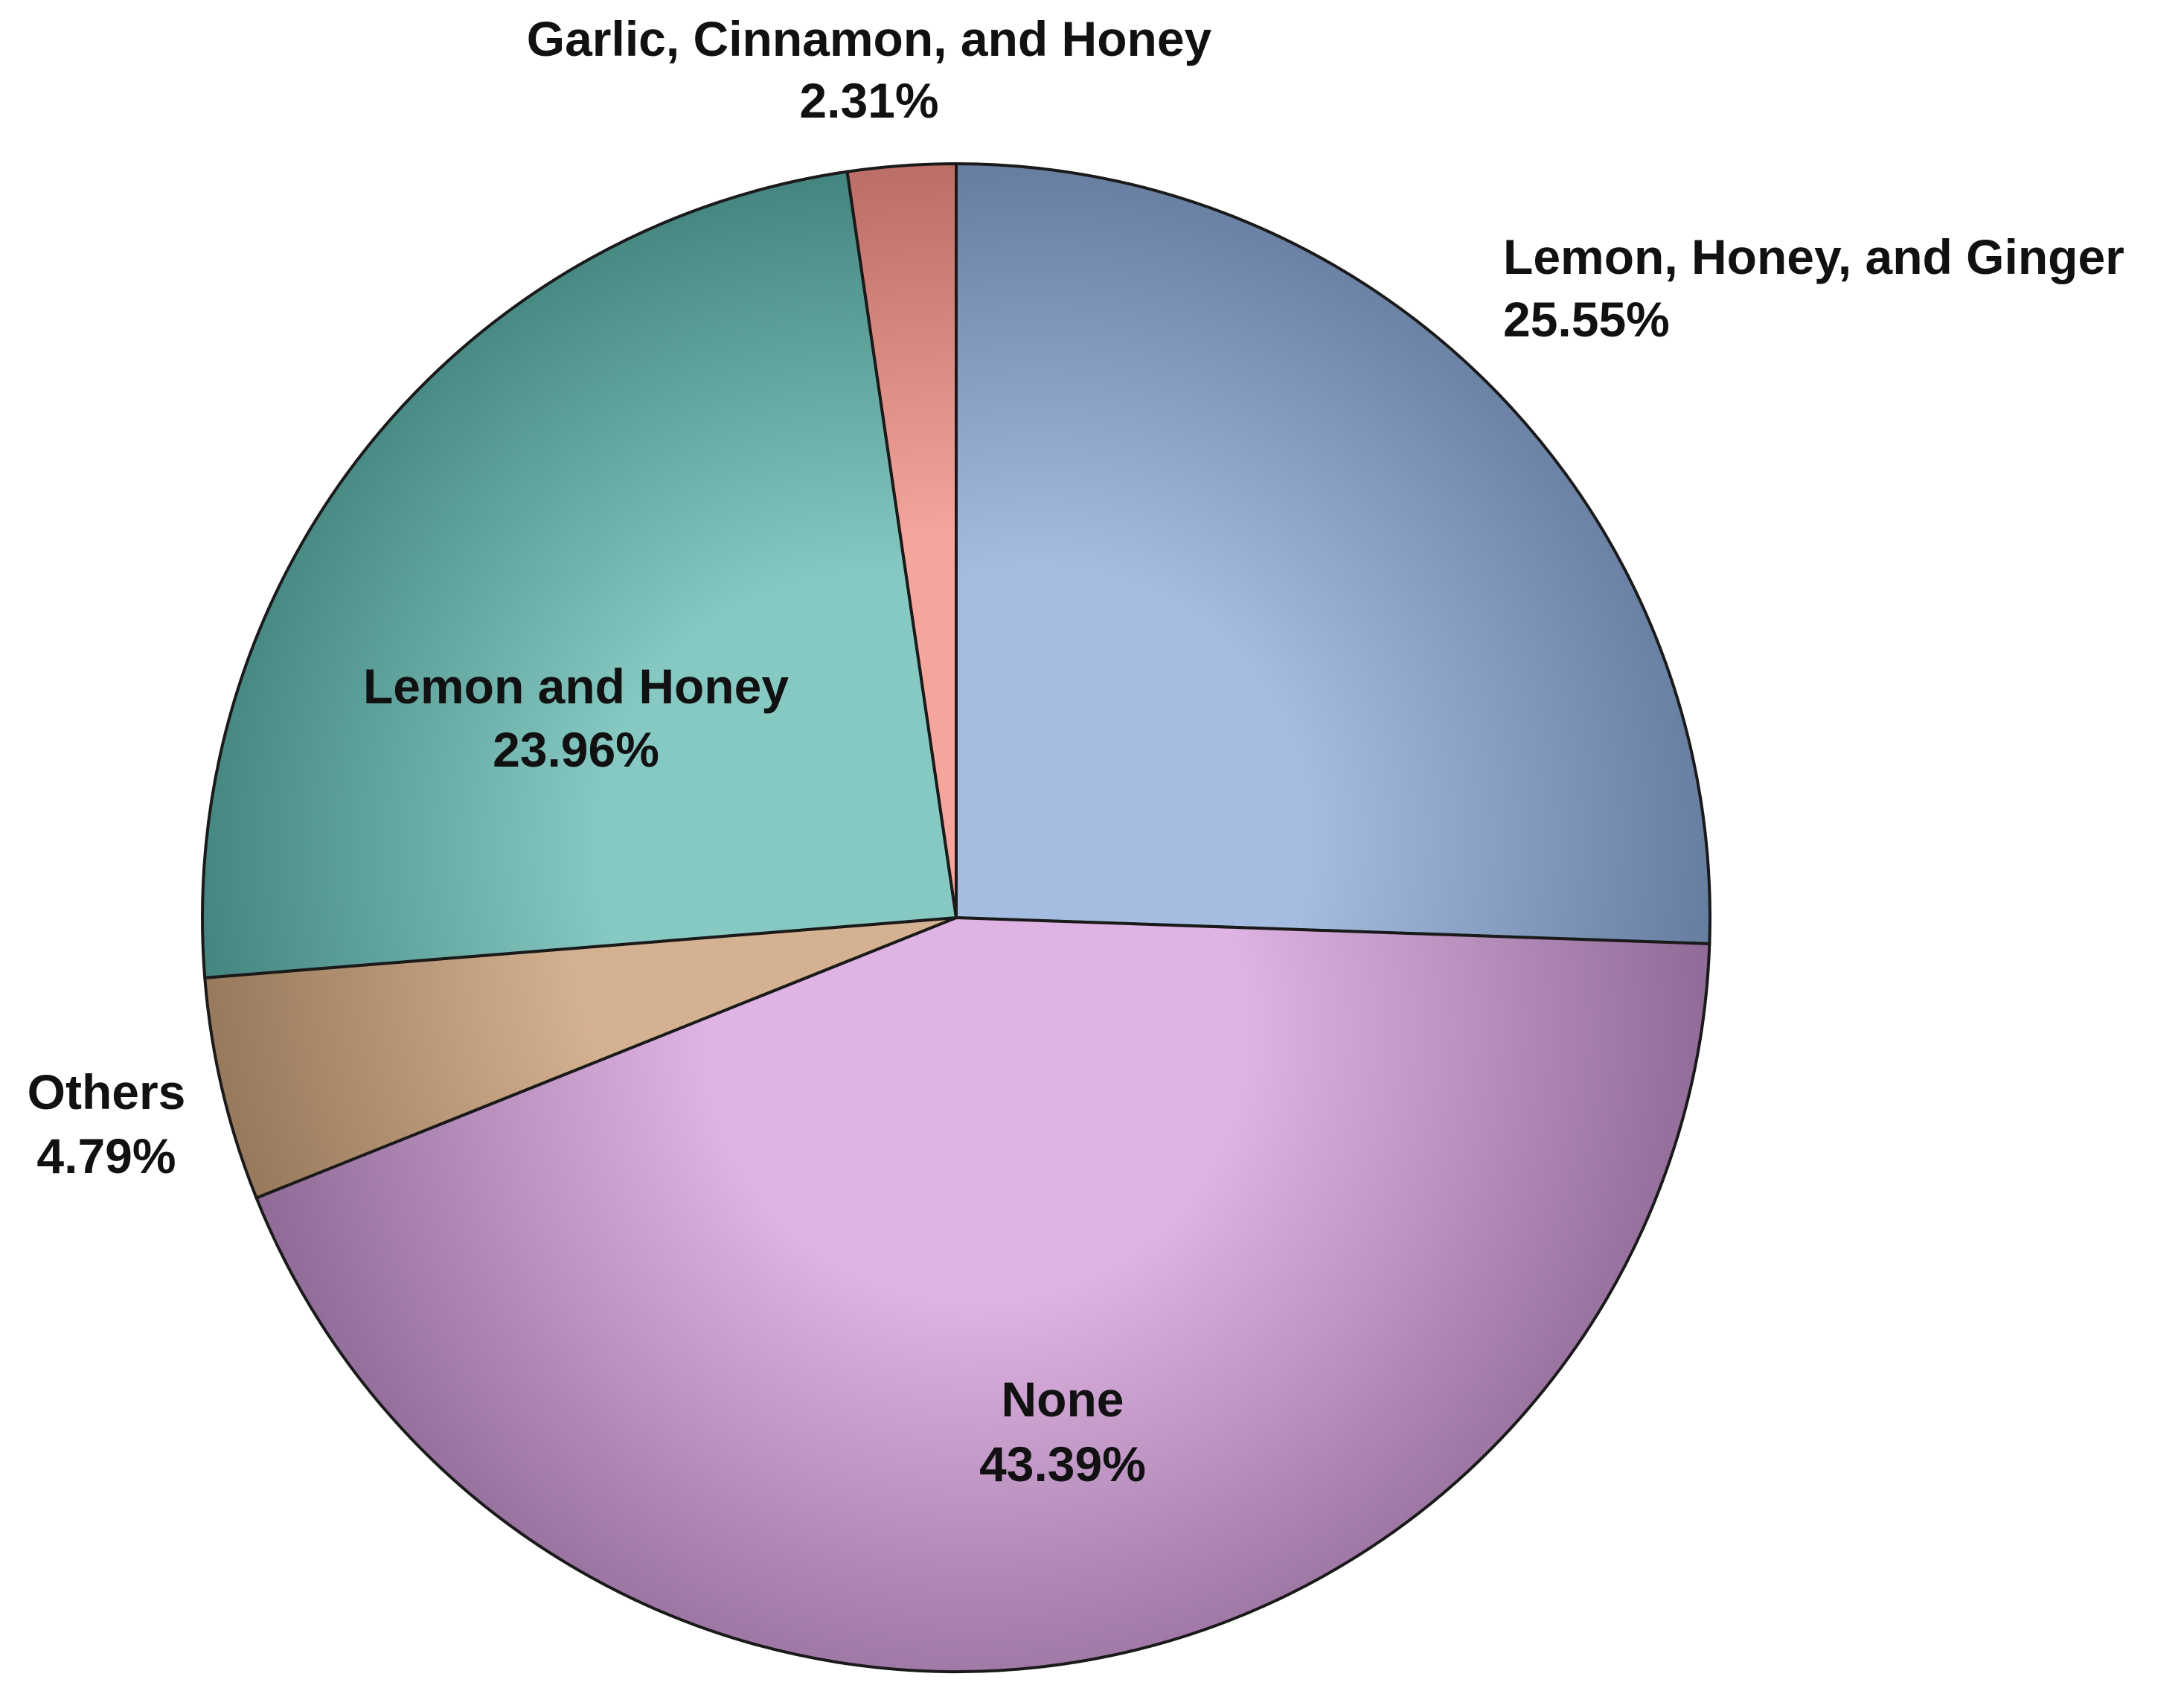 The width and height of the screenshot is (2184, 1694). Describe the element at coordinates (580, 1058) in the screenshot. I see `pie-slice-others` at that location.